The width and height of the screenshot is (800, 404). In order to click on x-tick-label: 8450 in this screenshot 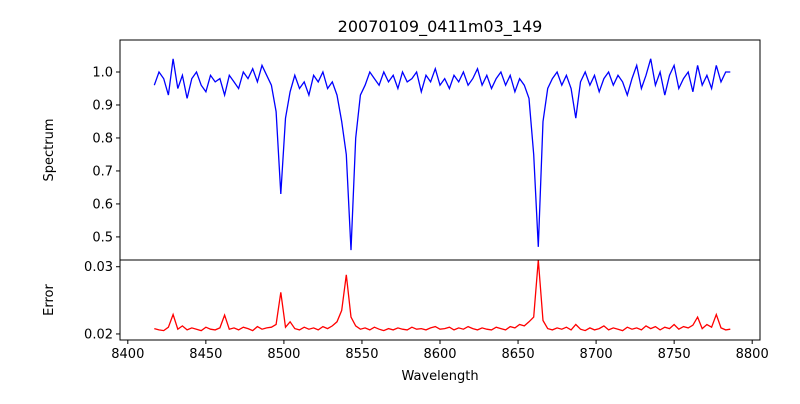, I will do `click(205, 354)`.